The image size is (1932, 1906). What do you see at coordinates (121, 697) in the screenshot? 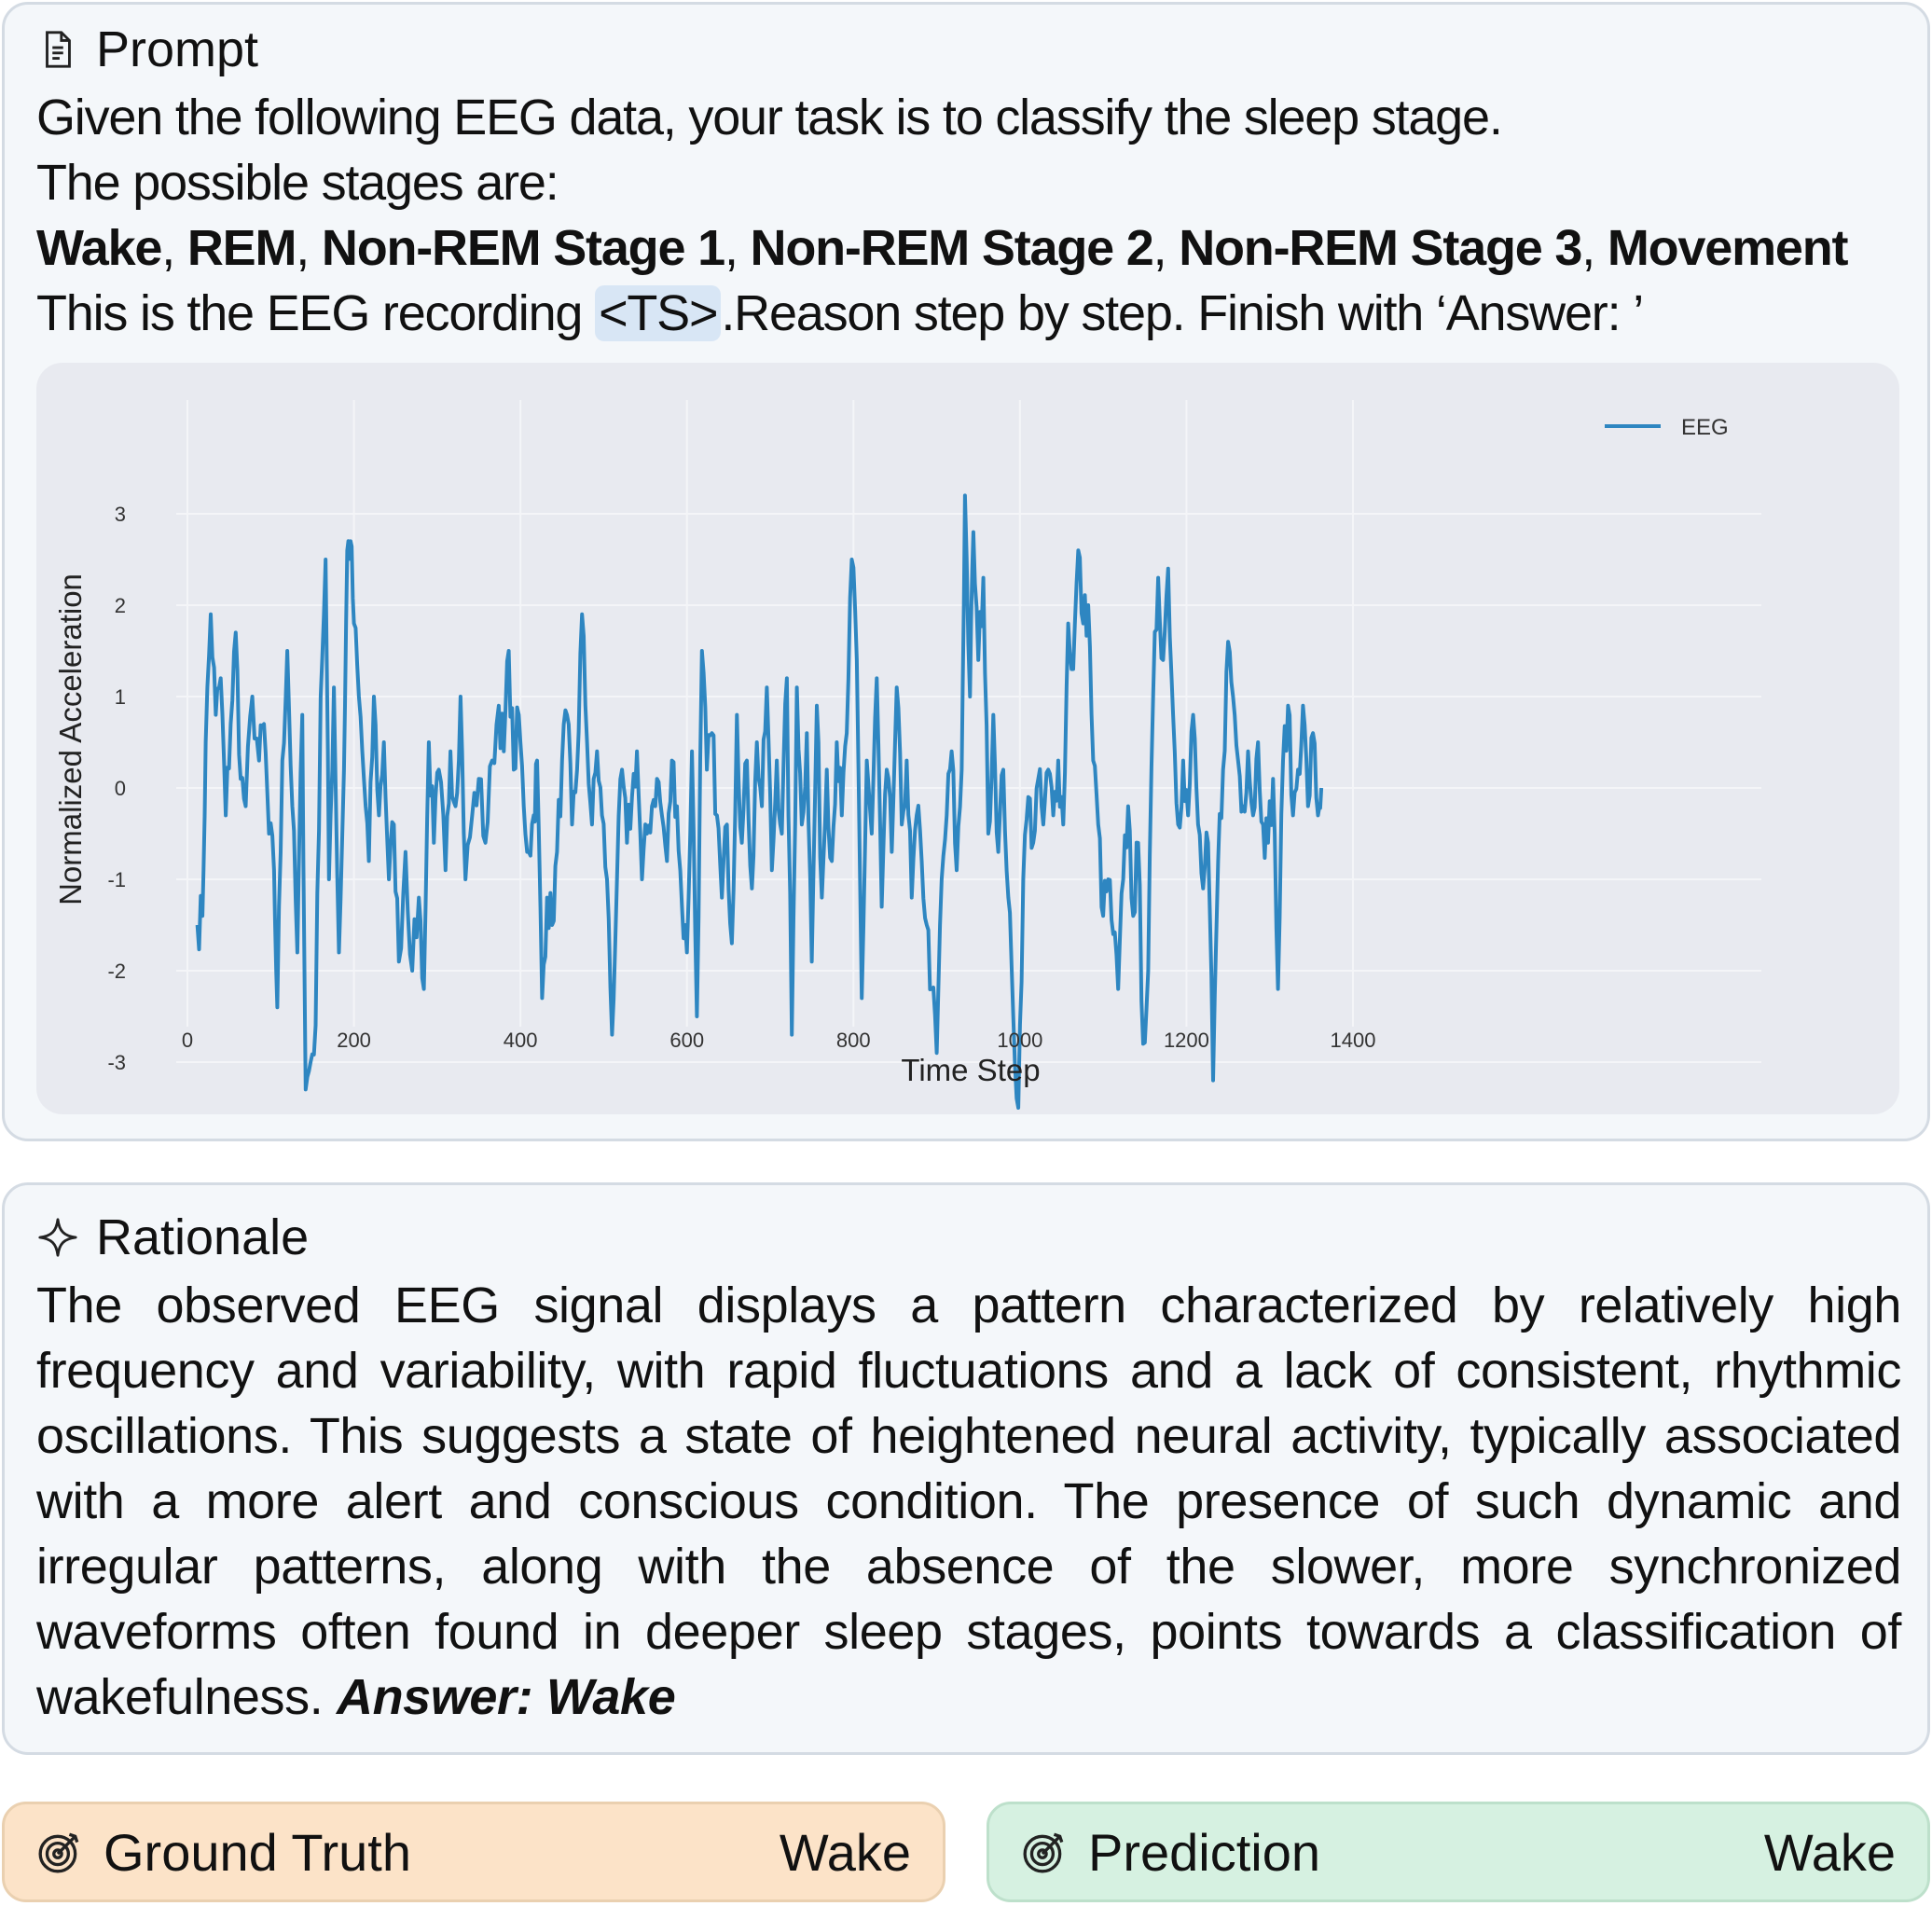
I see `y-tick-label: 1` at bounding box center [121, 697].